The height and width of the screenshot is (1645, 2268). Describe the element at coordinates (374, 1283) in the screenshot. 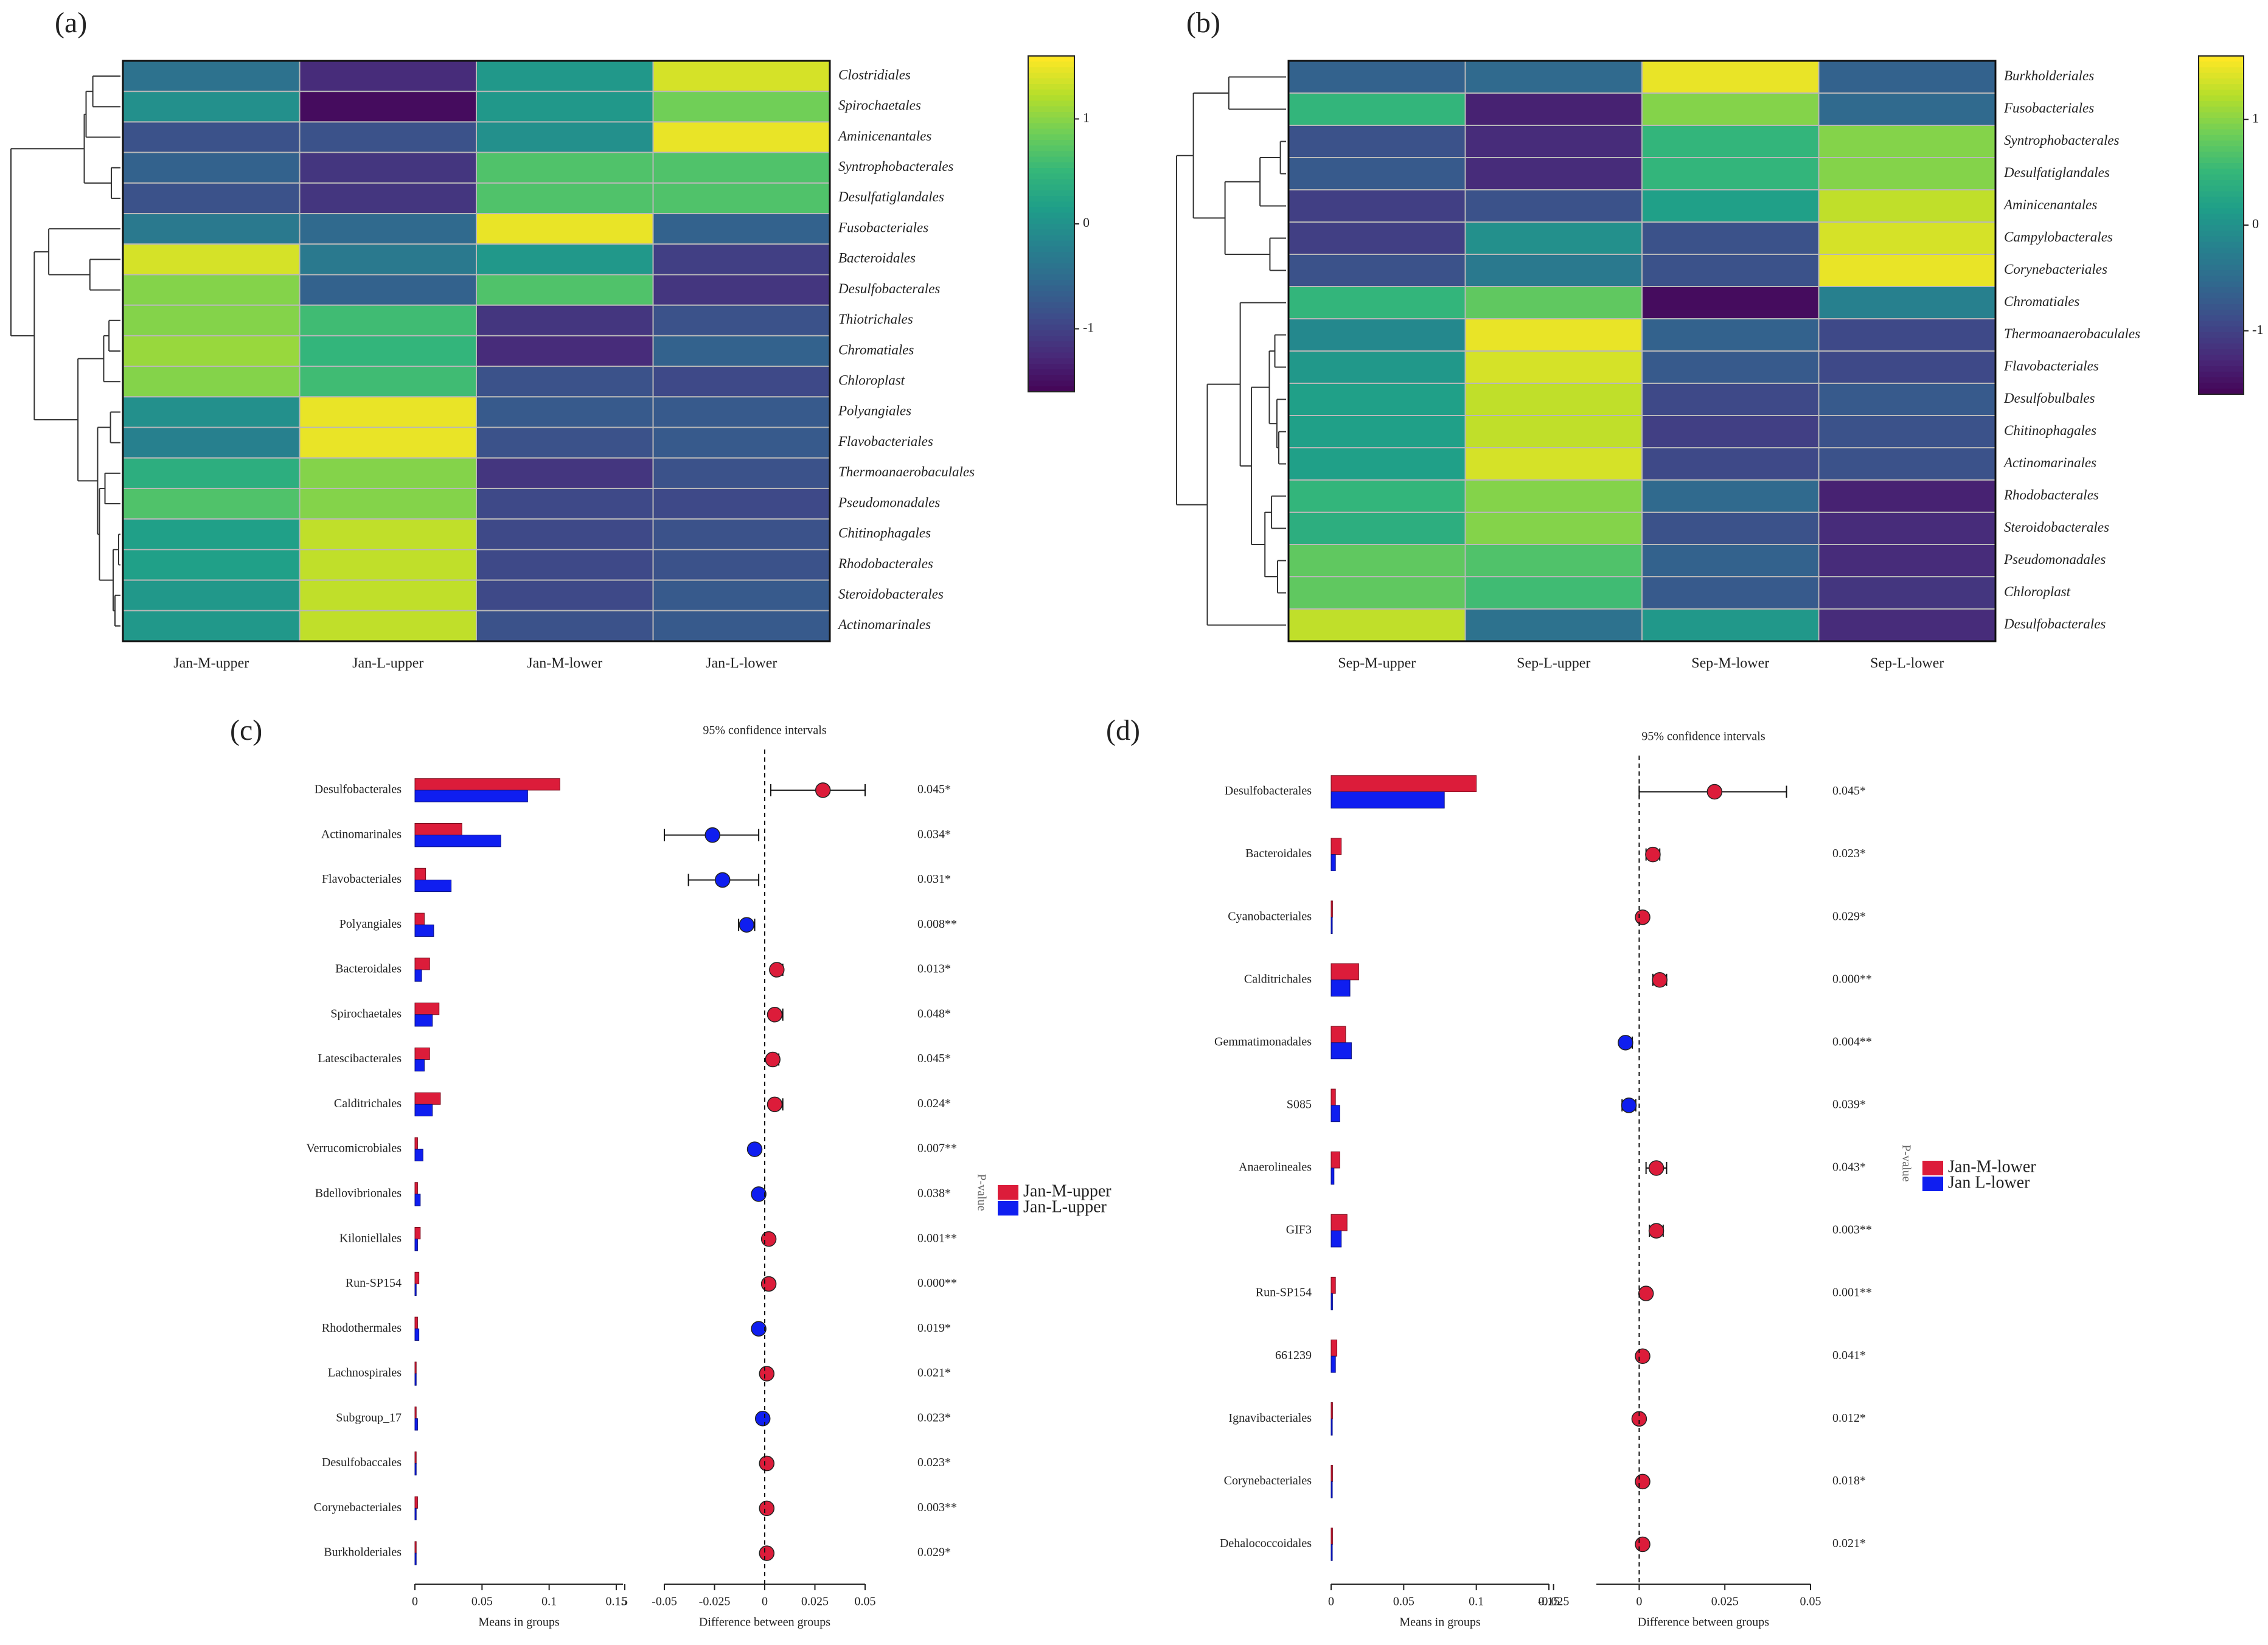

I see `category-label: Run-SP154` at that location.